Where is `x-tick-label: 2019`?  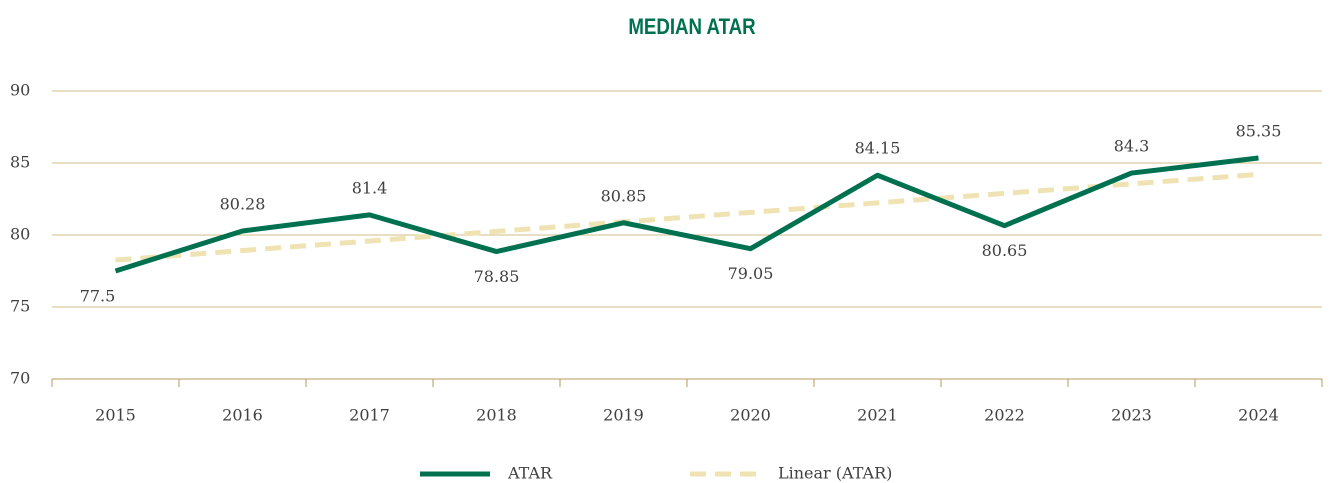
x-tick-label: 2019 is located at coordinates (623, 415).